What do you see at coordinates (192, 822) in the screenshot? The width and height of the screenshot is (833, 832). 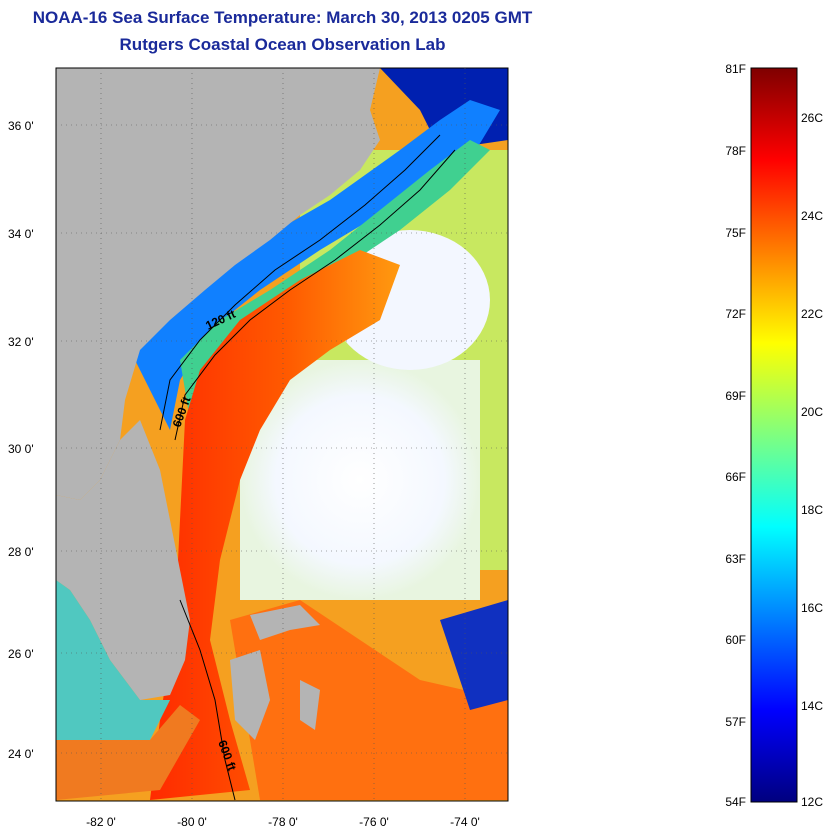 I see `lon-label-80: -80 0'` at bounding box center [192, 822].